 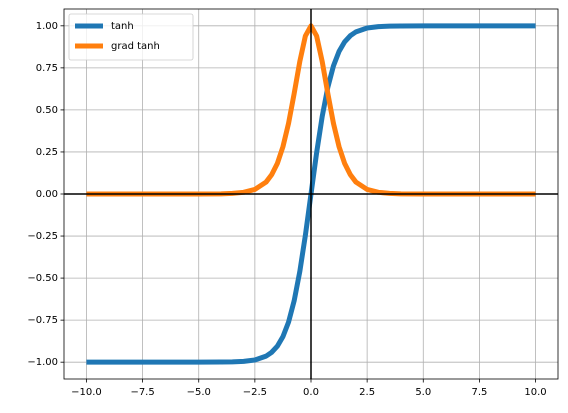 I want to click on x-tick-label: 10.0, so click(x=535, y=392).